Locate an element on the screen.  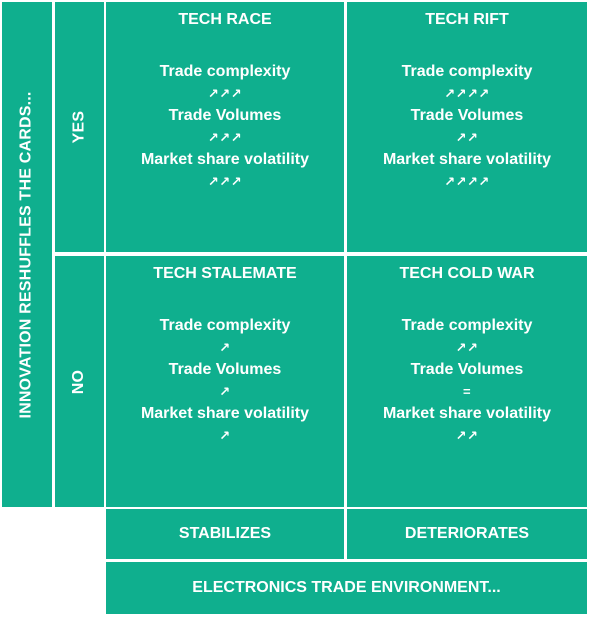
row-label-yes-text: YES is located at coordinates (79, 127).